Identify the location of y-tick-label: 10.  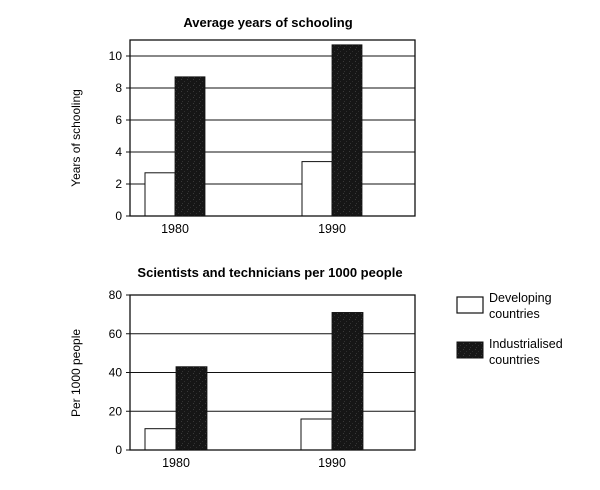
(116, 56).